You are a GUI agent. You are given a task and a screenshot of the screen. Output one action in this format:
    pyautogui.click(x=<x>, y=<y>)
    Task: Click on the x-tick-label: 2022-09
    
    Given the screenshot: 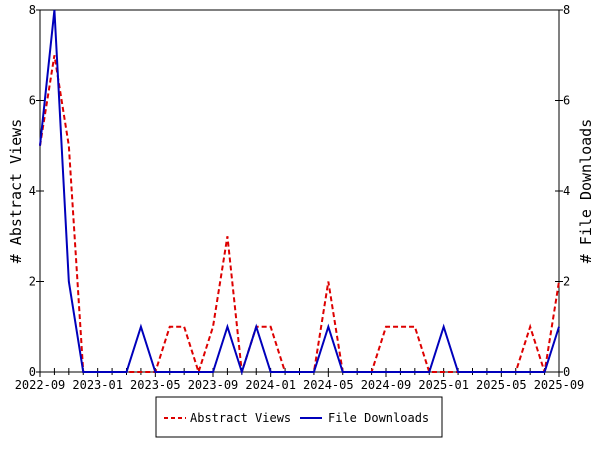 What is the action you would take?
    pyautogui.click(x=40, y=385)
    